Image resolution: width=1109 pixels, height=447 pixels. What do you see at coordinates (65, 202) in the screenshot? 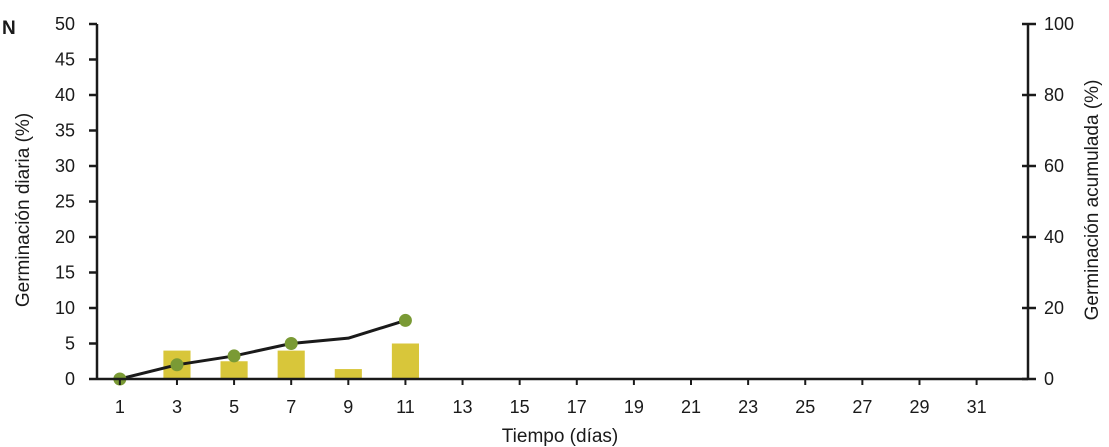
I see `left-y-tick-label: 25` at bounding box center [65, 202].